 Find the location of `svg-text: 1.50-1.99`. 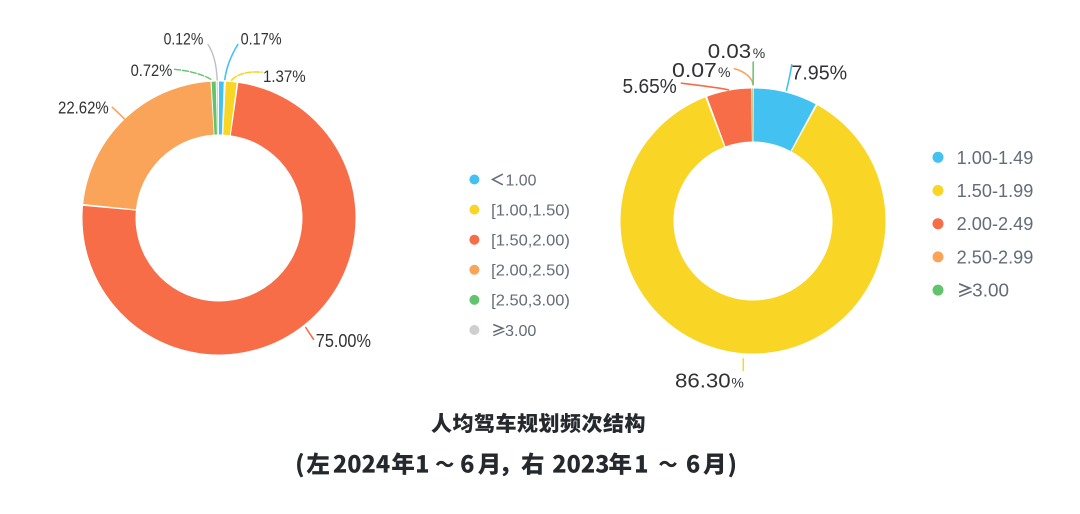

svg-text: 1.50-1.99 is located at coordinates (995, 191).